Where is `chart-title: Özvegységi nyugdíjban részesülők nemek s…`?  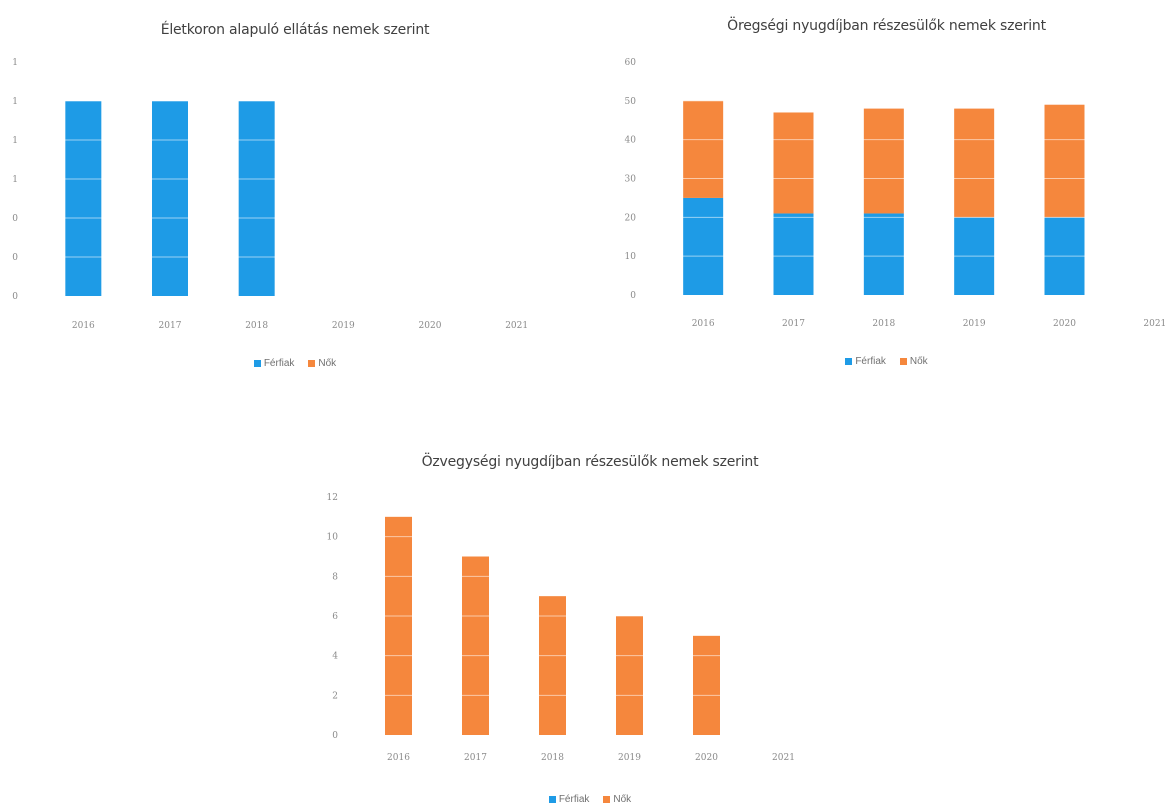 chart-title: Özvegységi nyugdíjban részesülők nemek s… is located at coordinates (590, 462).